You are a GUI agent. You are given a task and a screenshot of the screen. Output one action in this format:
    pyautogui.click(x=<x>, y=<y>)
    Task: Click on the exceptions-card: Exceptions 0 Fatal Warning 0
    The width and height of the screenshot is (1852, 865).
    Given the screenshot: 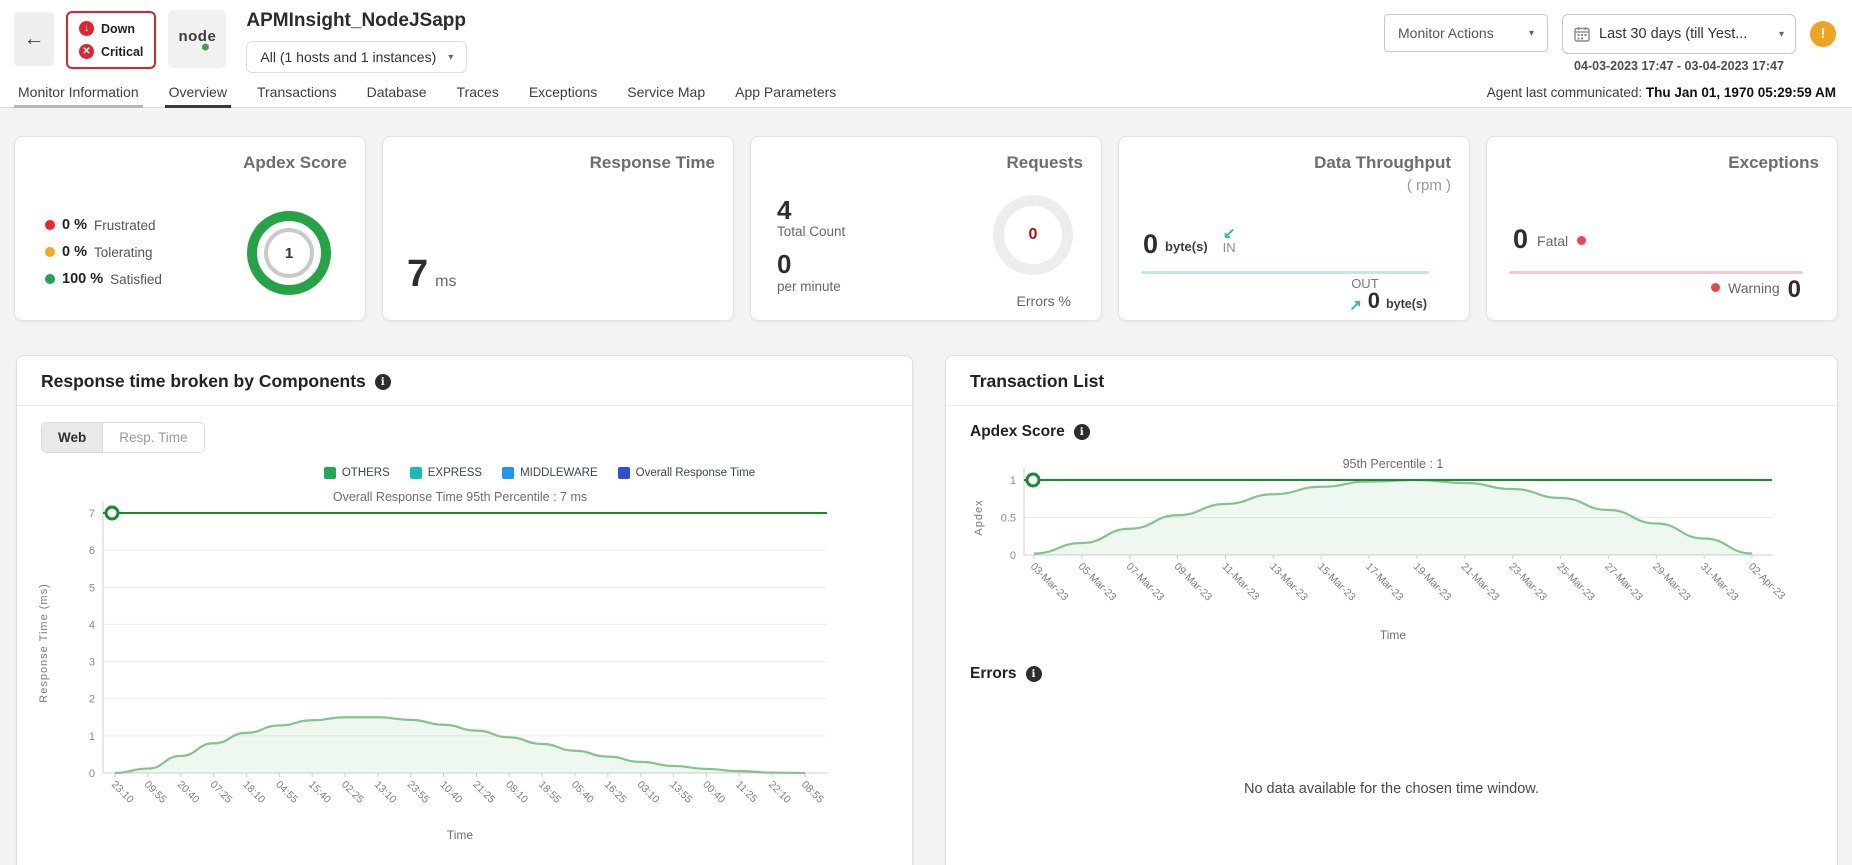 What is the action you would take?
    pyautogui.click(x=1662, y=228)
    